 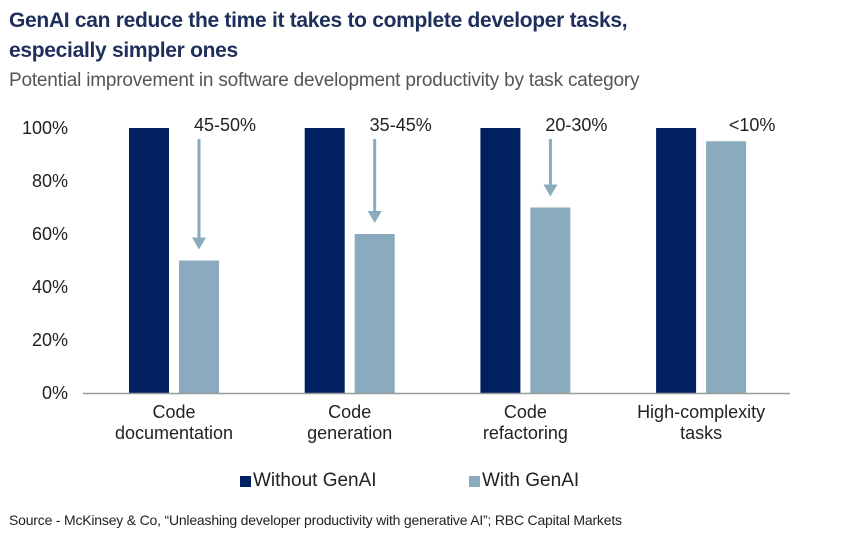 What do you see at coordinates (50, 234) in the screenshot?
I see `y-tick-label: 60%` at bounding box center [50, 234].